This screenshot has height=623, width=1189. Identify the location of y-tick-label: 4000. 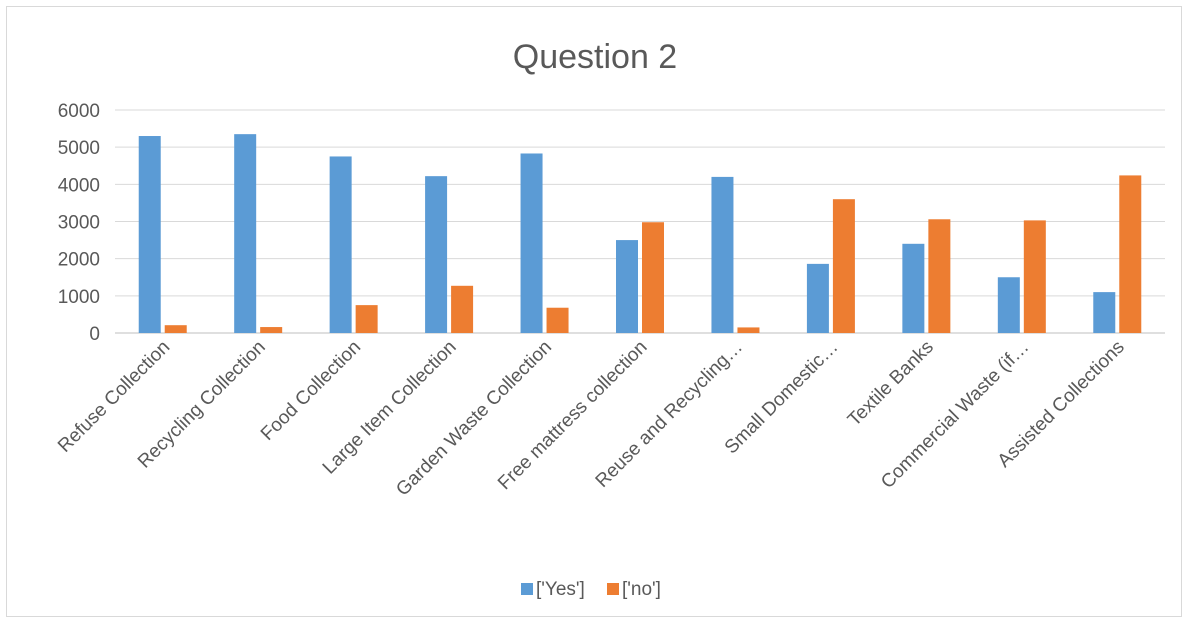
(79, 185).